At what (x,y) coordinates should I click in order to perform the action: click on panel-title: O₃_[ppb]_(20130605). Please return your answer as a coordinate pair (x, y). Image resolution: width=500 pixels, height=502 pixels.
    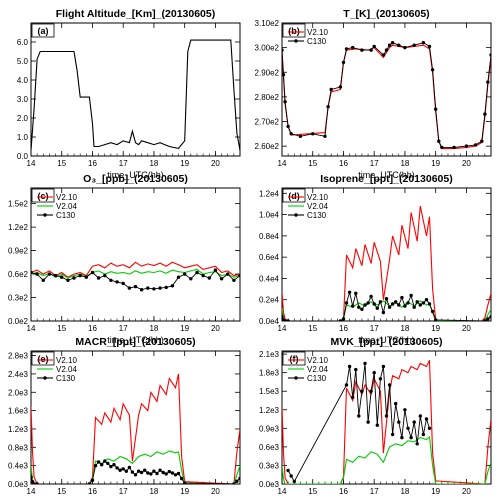
    Looking at the image, I should click on (135, 179).